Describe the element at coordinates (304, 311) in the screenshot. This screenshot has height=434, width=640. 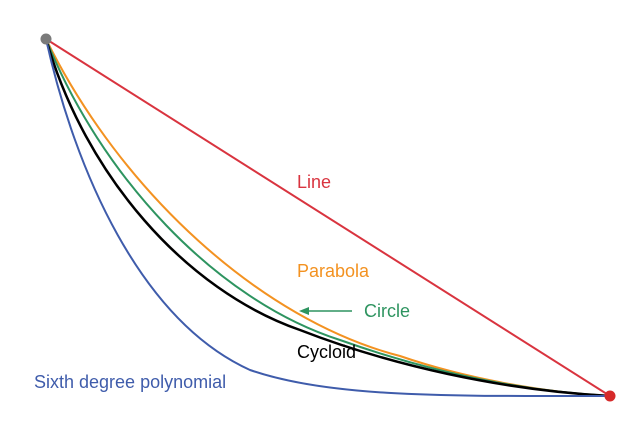
I see `circle-label-arrowhead` at that location.